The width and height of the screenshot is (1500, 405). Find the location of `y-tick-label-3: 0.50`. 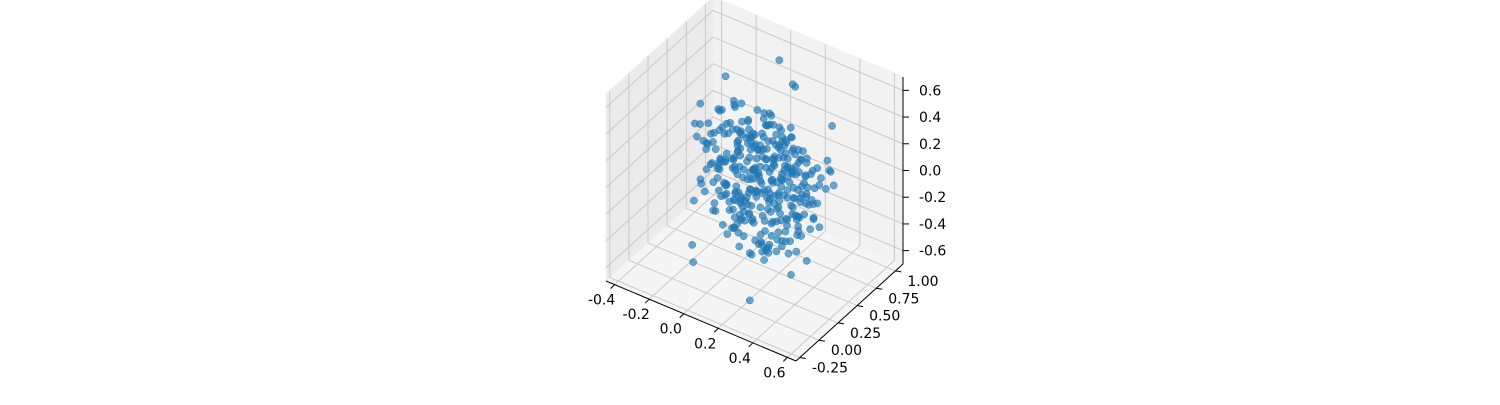

y-tick-label-3: 0.50 is located at coordinates (884, 317).